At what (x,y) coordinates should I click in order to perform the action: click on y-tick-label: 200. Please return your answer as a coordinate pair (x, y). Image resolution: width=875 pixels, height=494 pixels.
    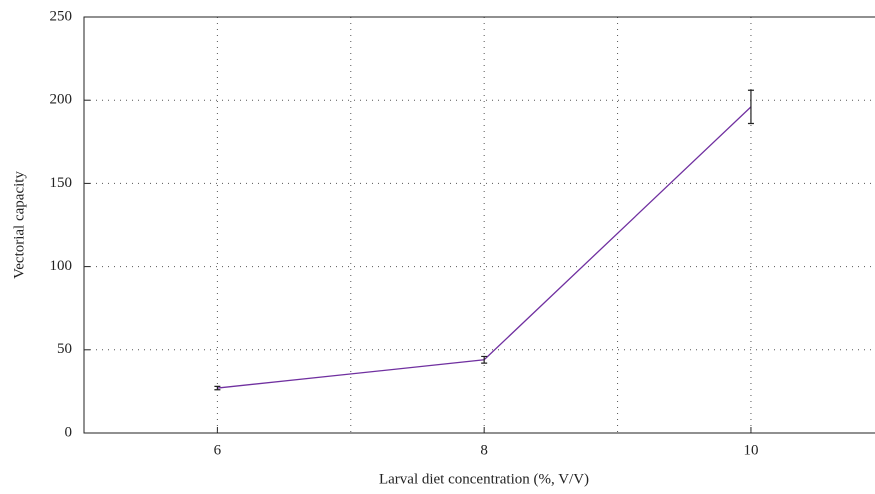
    Looking at the image, I should click on (61, 100).